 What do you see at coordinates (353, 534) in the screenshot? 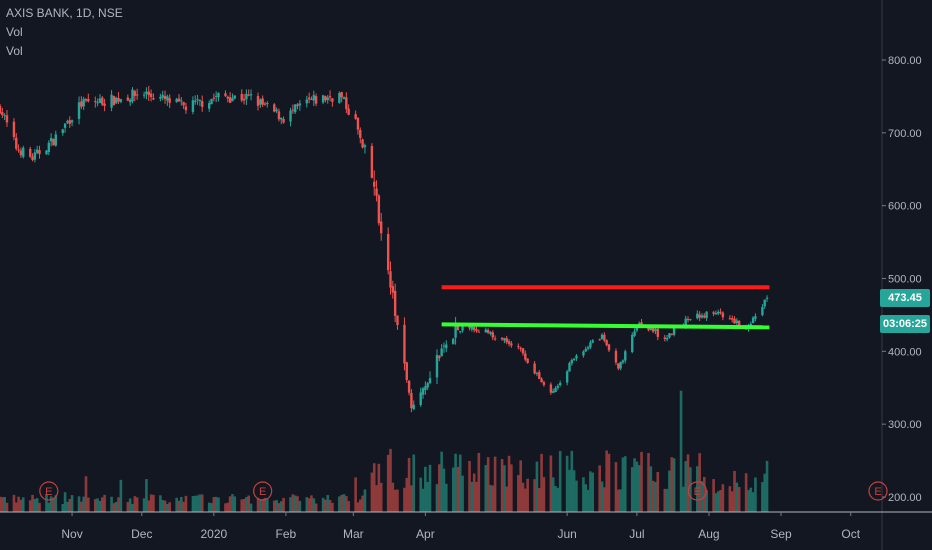
I see `time-tick-label: Mar` at bounding box center [353, 534].